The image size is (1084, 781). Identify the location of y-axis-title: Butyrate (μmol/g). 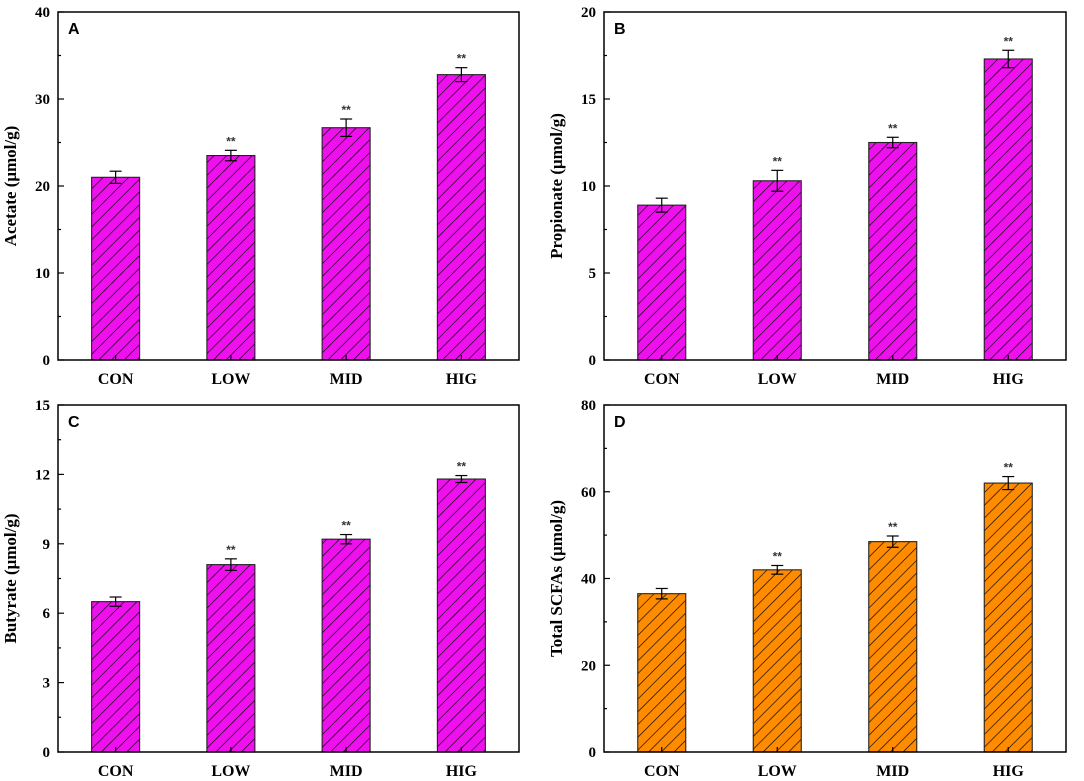
(10, 578).